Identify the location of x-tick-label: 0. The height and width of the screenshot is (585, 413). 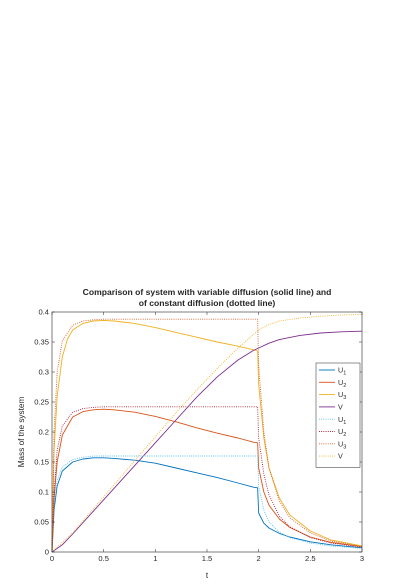
(52, 558).